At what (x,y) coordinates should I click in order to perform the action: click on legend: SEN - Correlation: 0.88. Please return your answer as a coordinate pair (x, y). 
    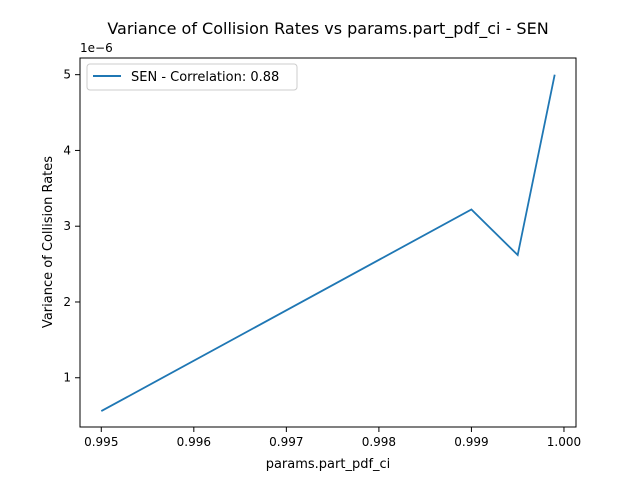
    Looking at the image, I should click on (192, 77).